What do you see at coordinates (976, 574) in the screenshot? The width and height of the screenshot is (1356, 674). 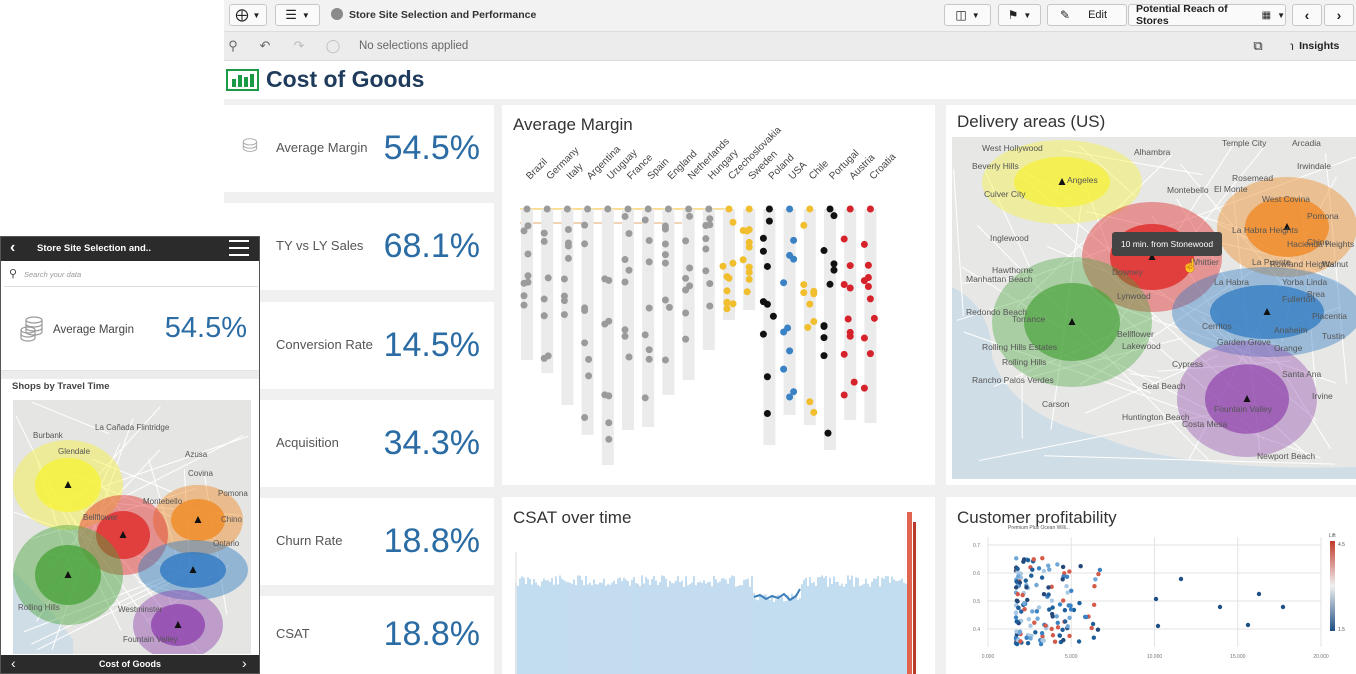 I see `y-tick-label: 0.6` at bounding box center [976, 574].